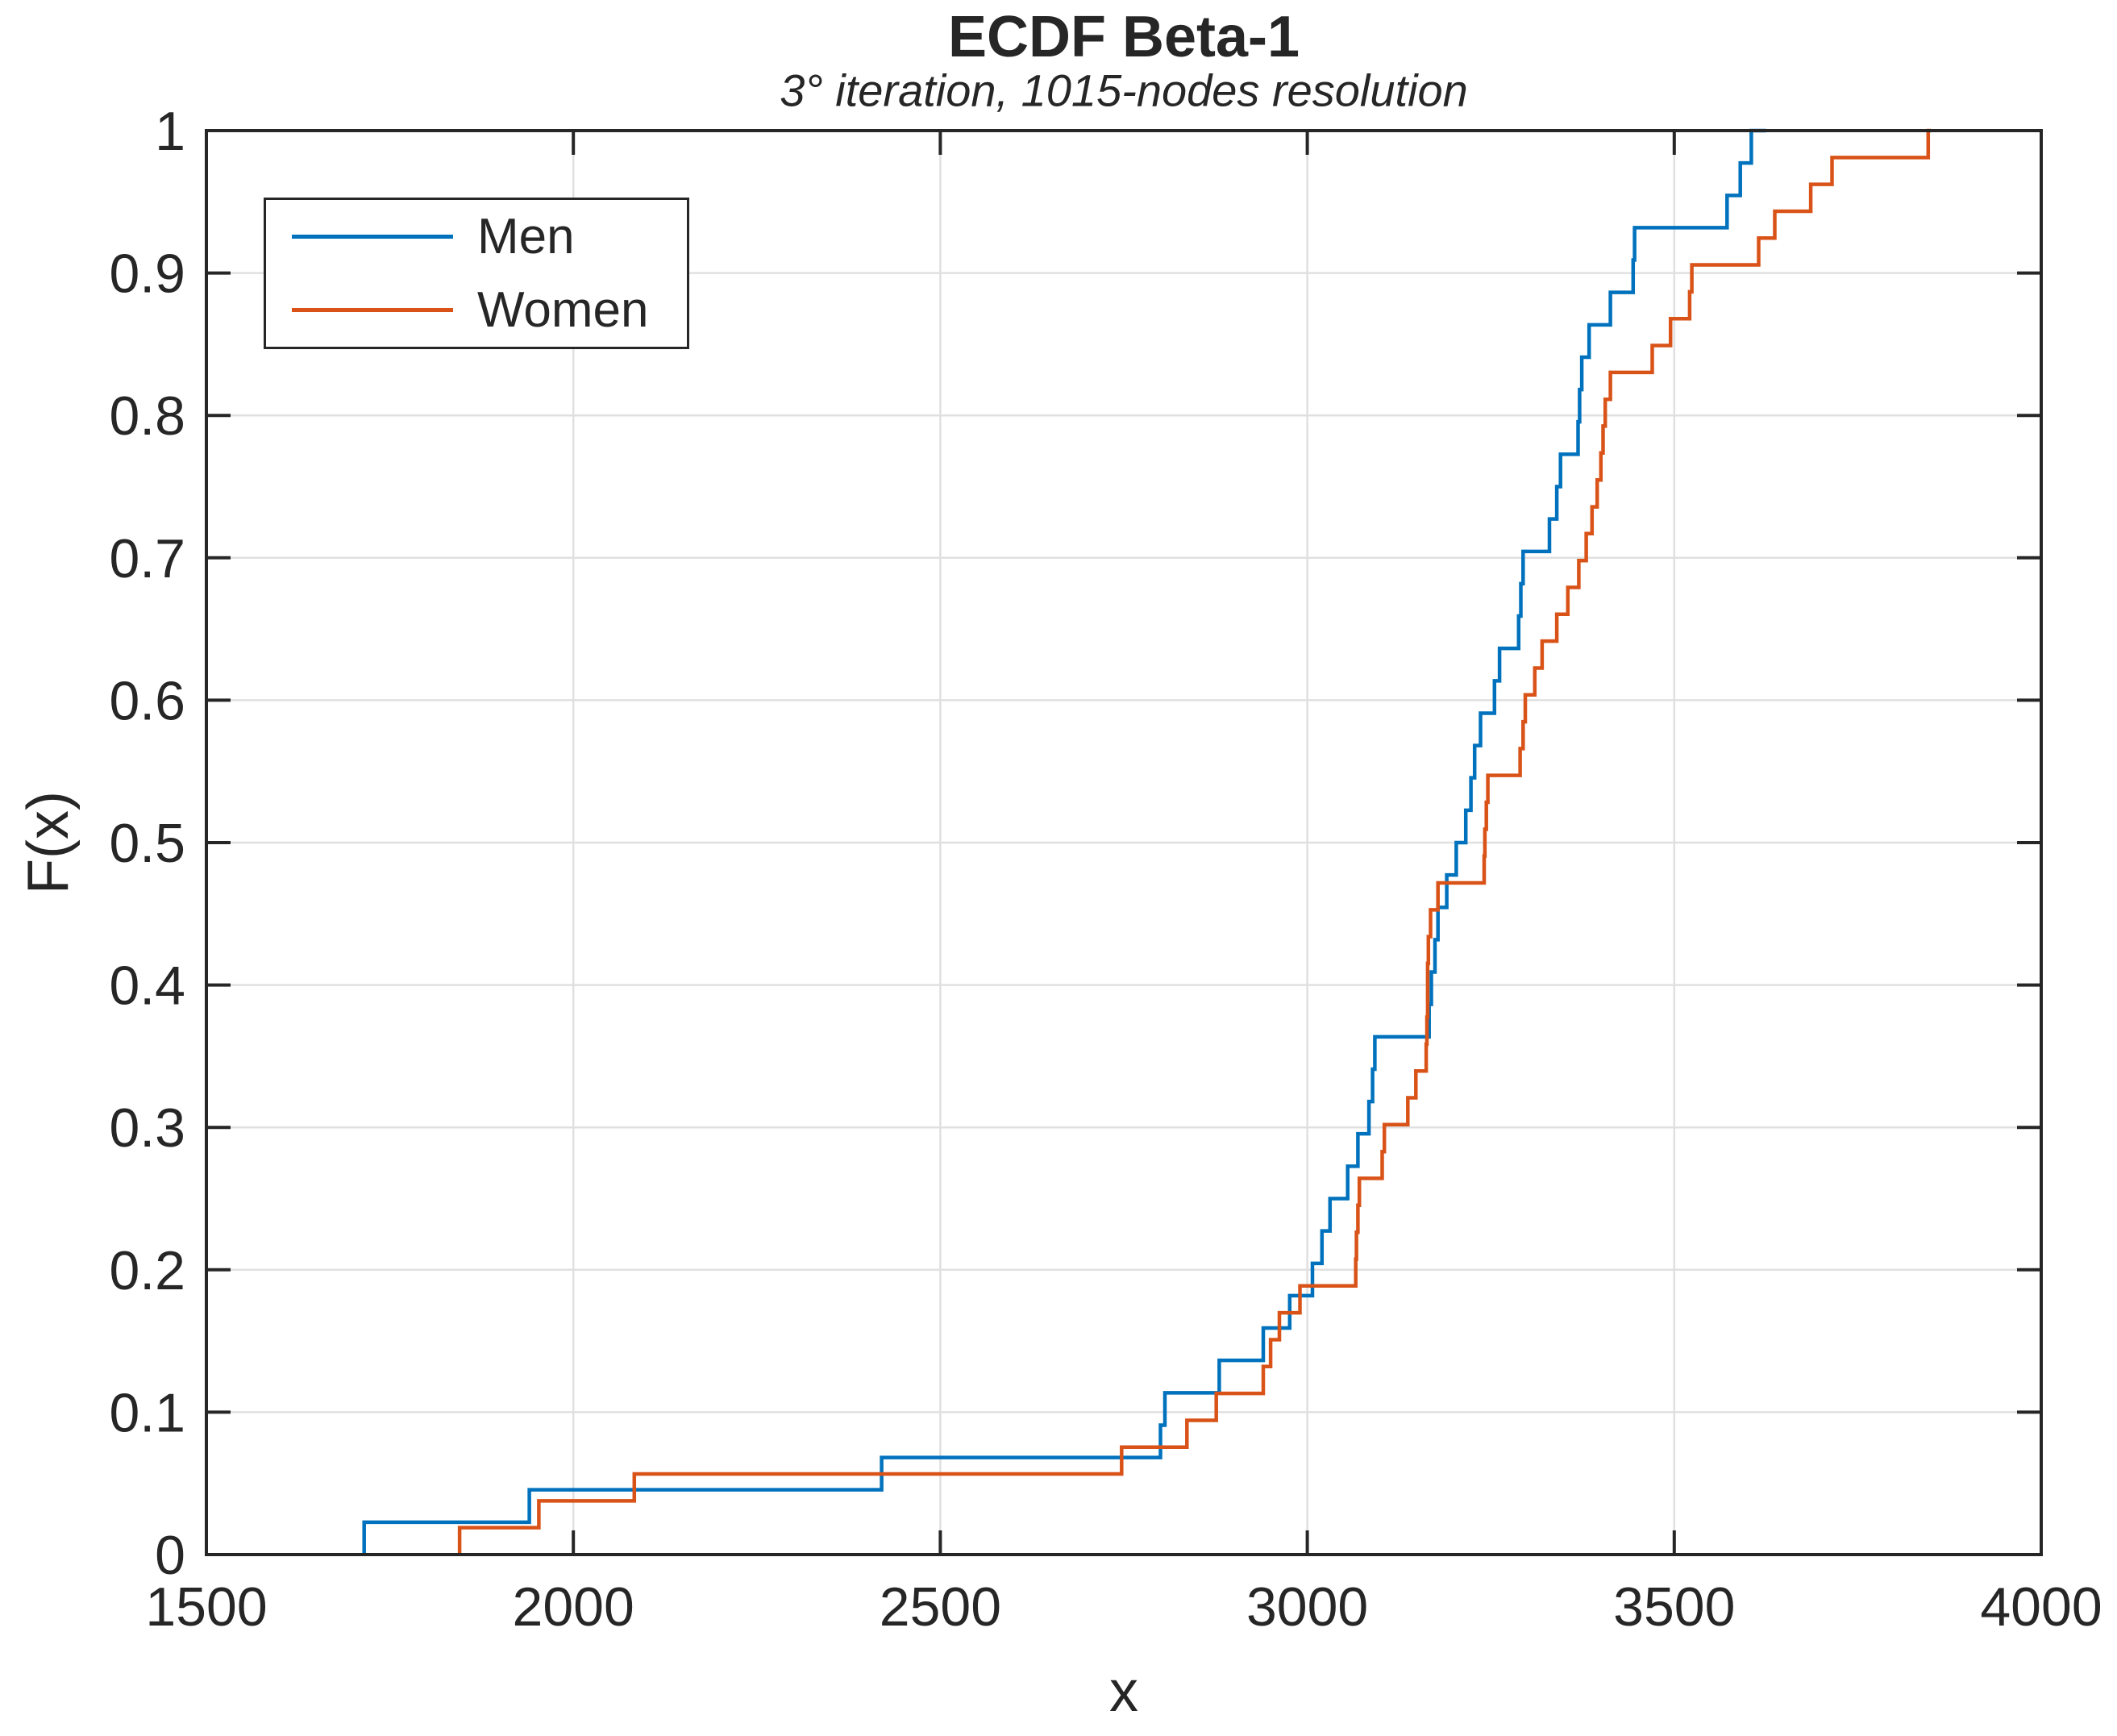  I want to click on legend-item-men: Men, so click(477, 237).